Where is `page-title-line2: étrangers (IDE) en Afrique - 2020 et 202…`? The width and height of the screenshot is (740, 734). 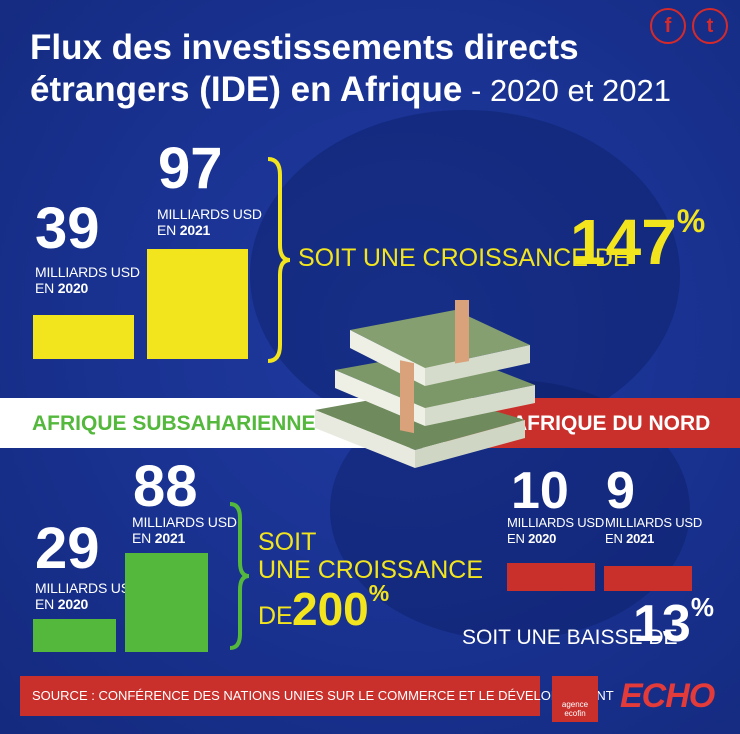 page-title-line2: étrangers (IDE) en Afrique - 2020 et 202… is located at coordinates (350, 90).